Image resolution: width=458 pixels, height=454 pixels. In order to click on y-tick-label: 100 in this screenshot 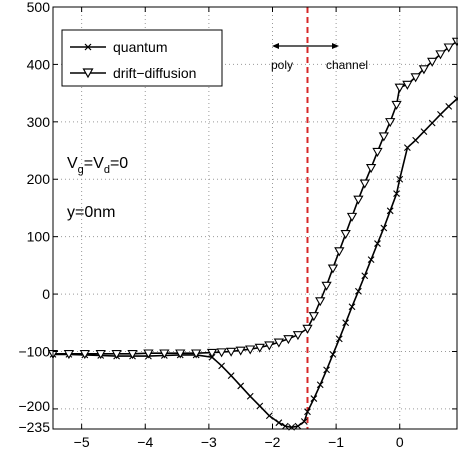, I will do `click(39, 237)`.